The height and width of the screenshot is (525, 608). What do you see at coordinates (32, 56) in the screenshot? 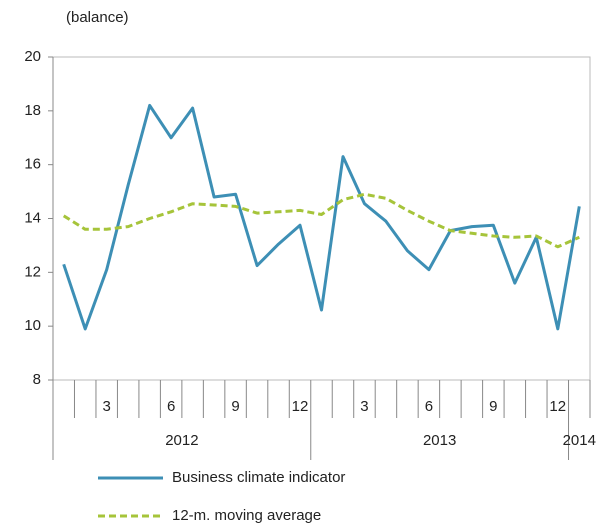
I see `y-tick-label: 20` at bounding box center [32, 56].